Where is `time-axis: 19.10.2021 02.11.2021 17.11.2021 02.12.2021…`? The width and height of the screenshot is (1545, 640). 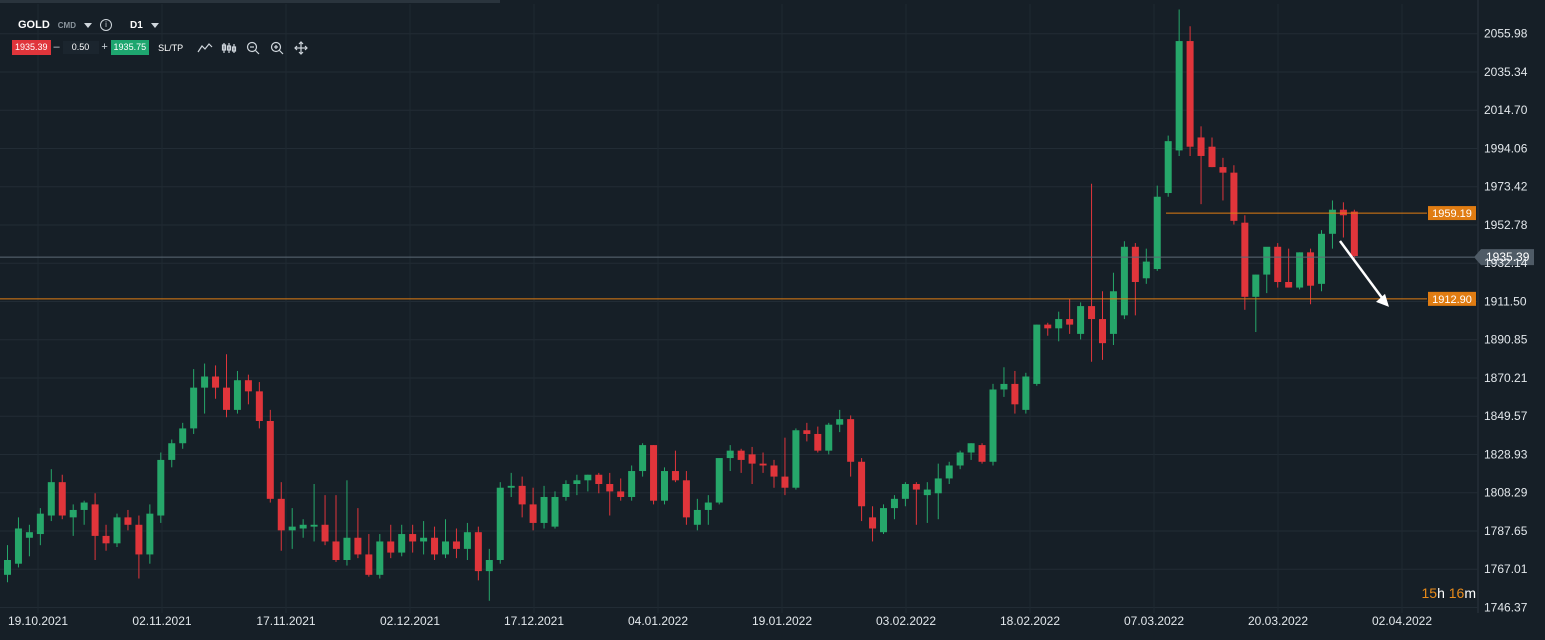
time-axis: 19.10.2021 02.11.2021 17.11.2021 02.12.2021… is located at coordinates (720, 621).